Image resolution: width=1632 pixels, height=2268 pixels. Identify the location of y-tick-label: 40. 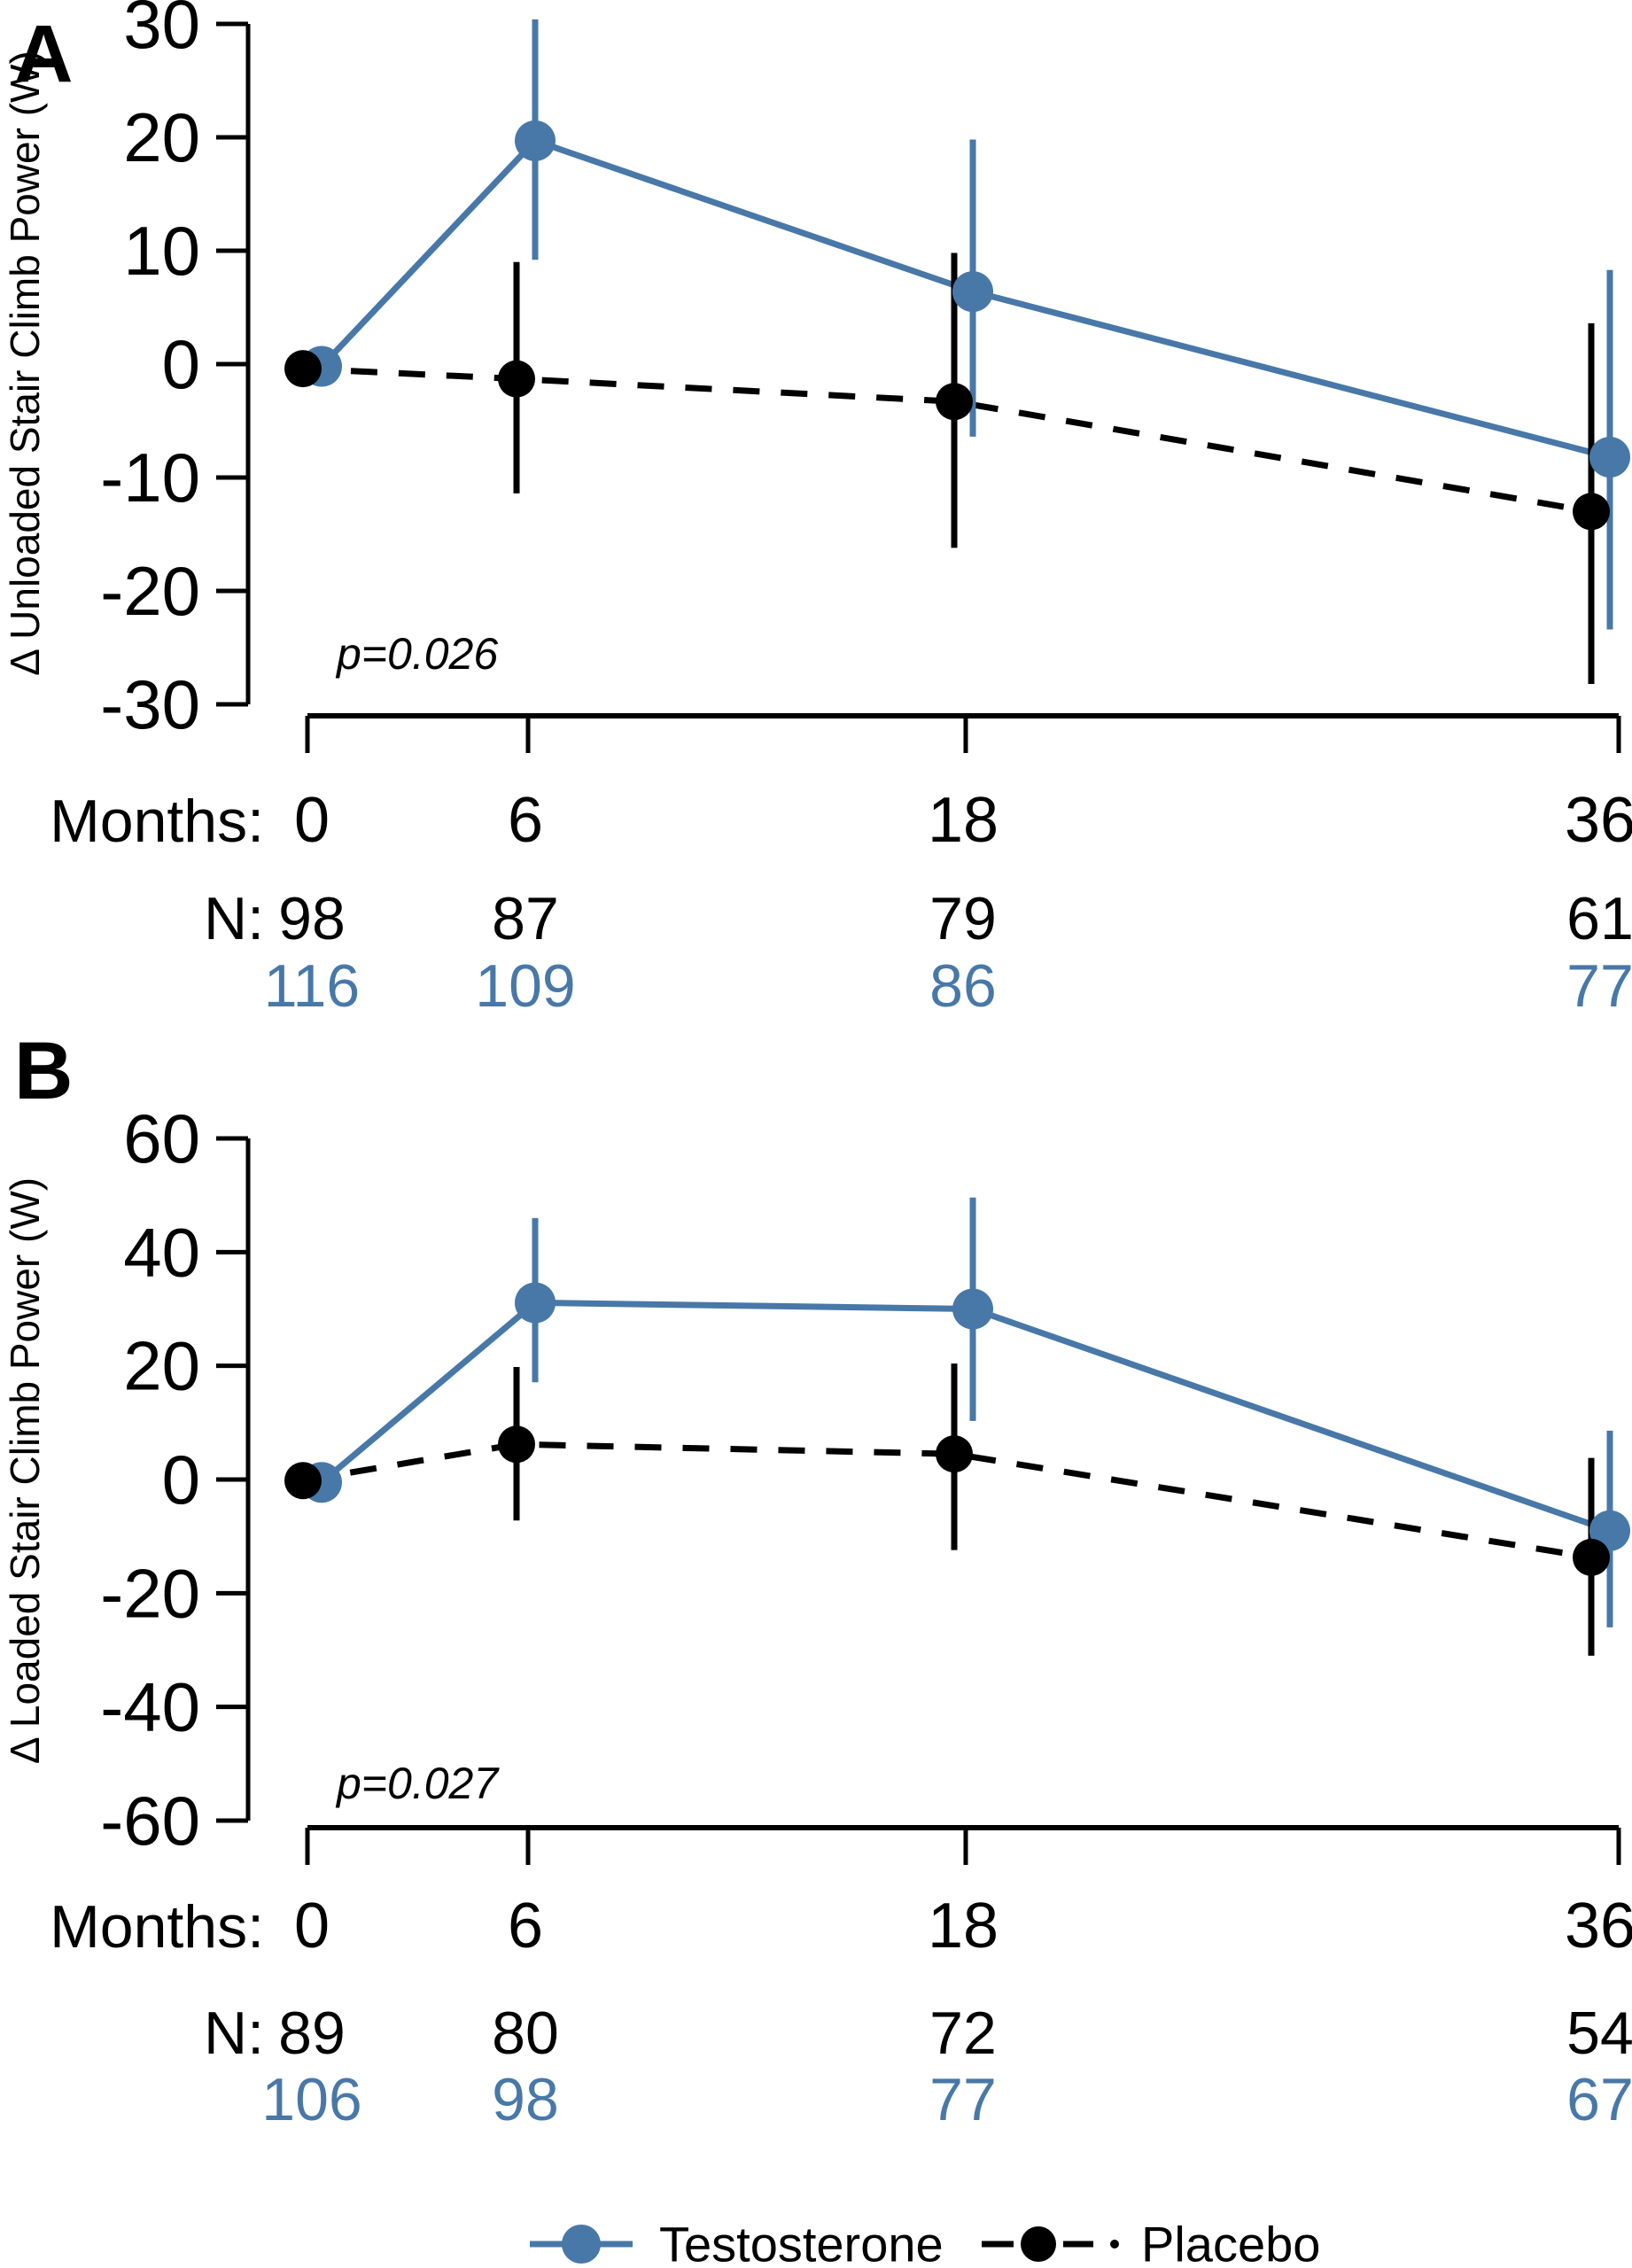
(161, 1252).